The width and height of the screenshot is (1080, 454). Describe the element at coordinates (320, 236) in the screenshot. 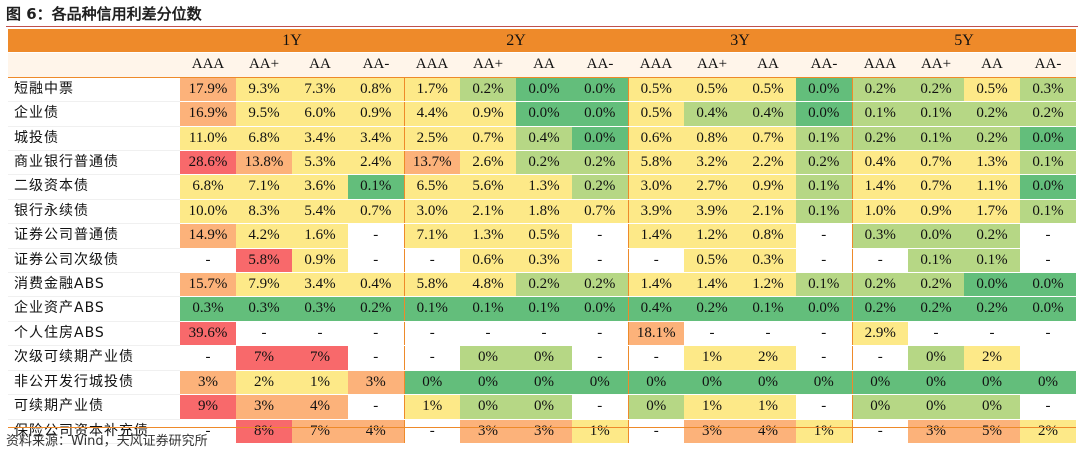

I see `percentile-cell: 1.6%` at that location.